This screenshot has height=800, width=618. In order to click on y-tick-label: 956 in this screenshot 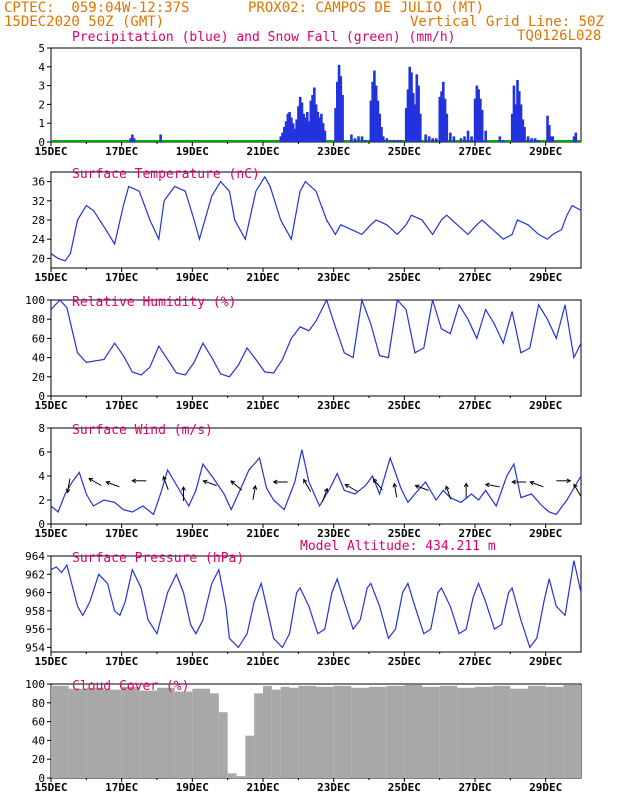, I will do `click(35, 629)`.